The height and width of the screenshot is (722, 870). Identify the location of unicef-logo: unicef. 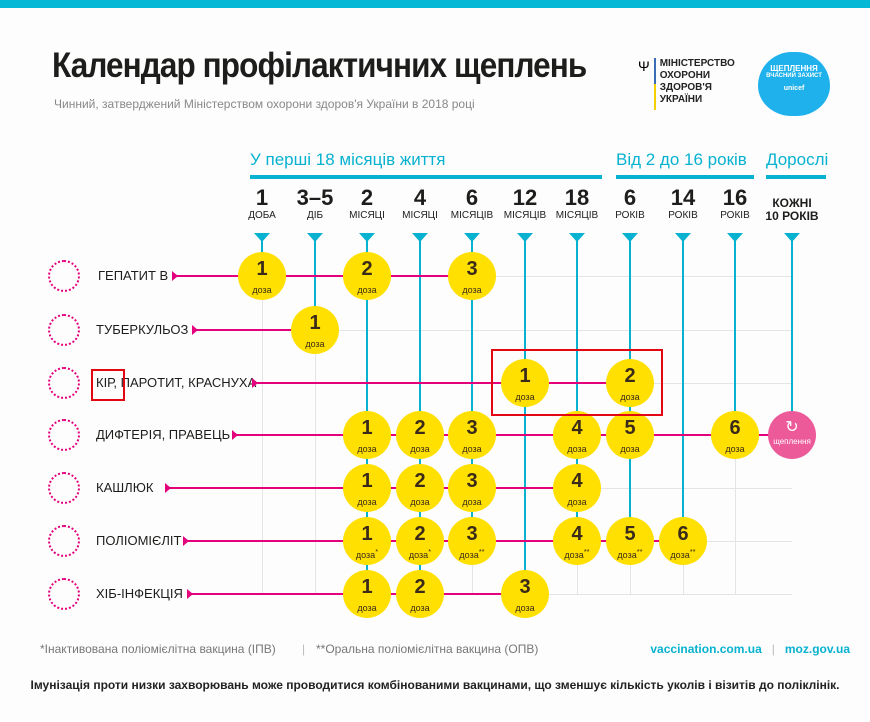
(794, 88).